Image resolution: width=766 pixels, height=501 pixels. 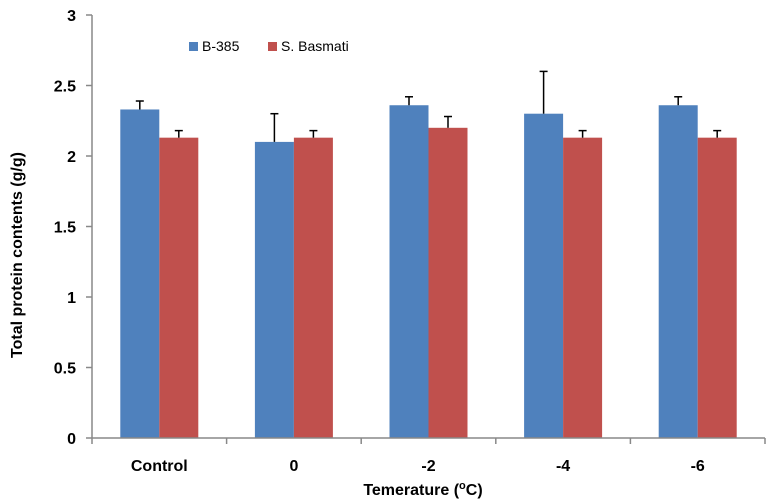 What do you see at coordinates (221, 46) in the screenshot?
I see `legend-label: B-385` at bounding box center [221, 46].